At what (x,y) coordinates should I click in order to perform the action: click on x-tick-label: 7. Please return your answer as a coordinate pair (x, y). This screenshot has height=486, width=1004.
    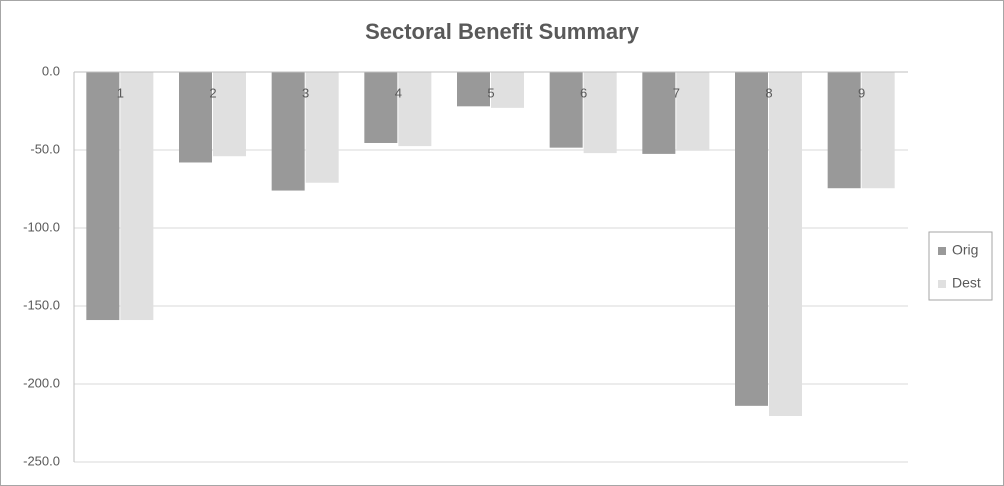
    Looking at the image, I should click on (676, 92).